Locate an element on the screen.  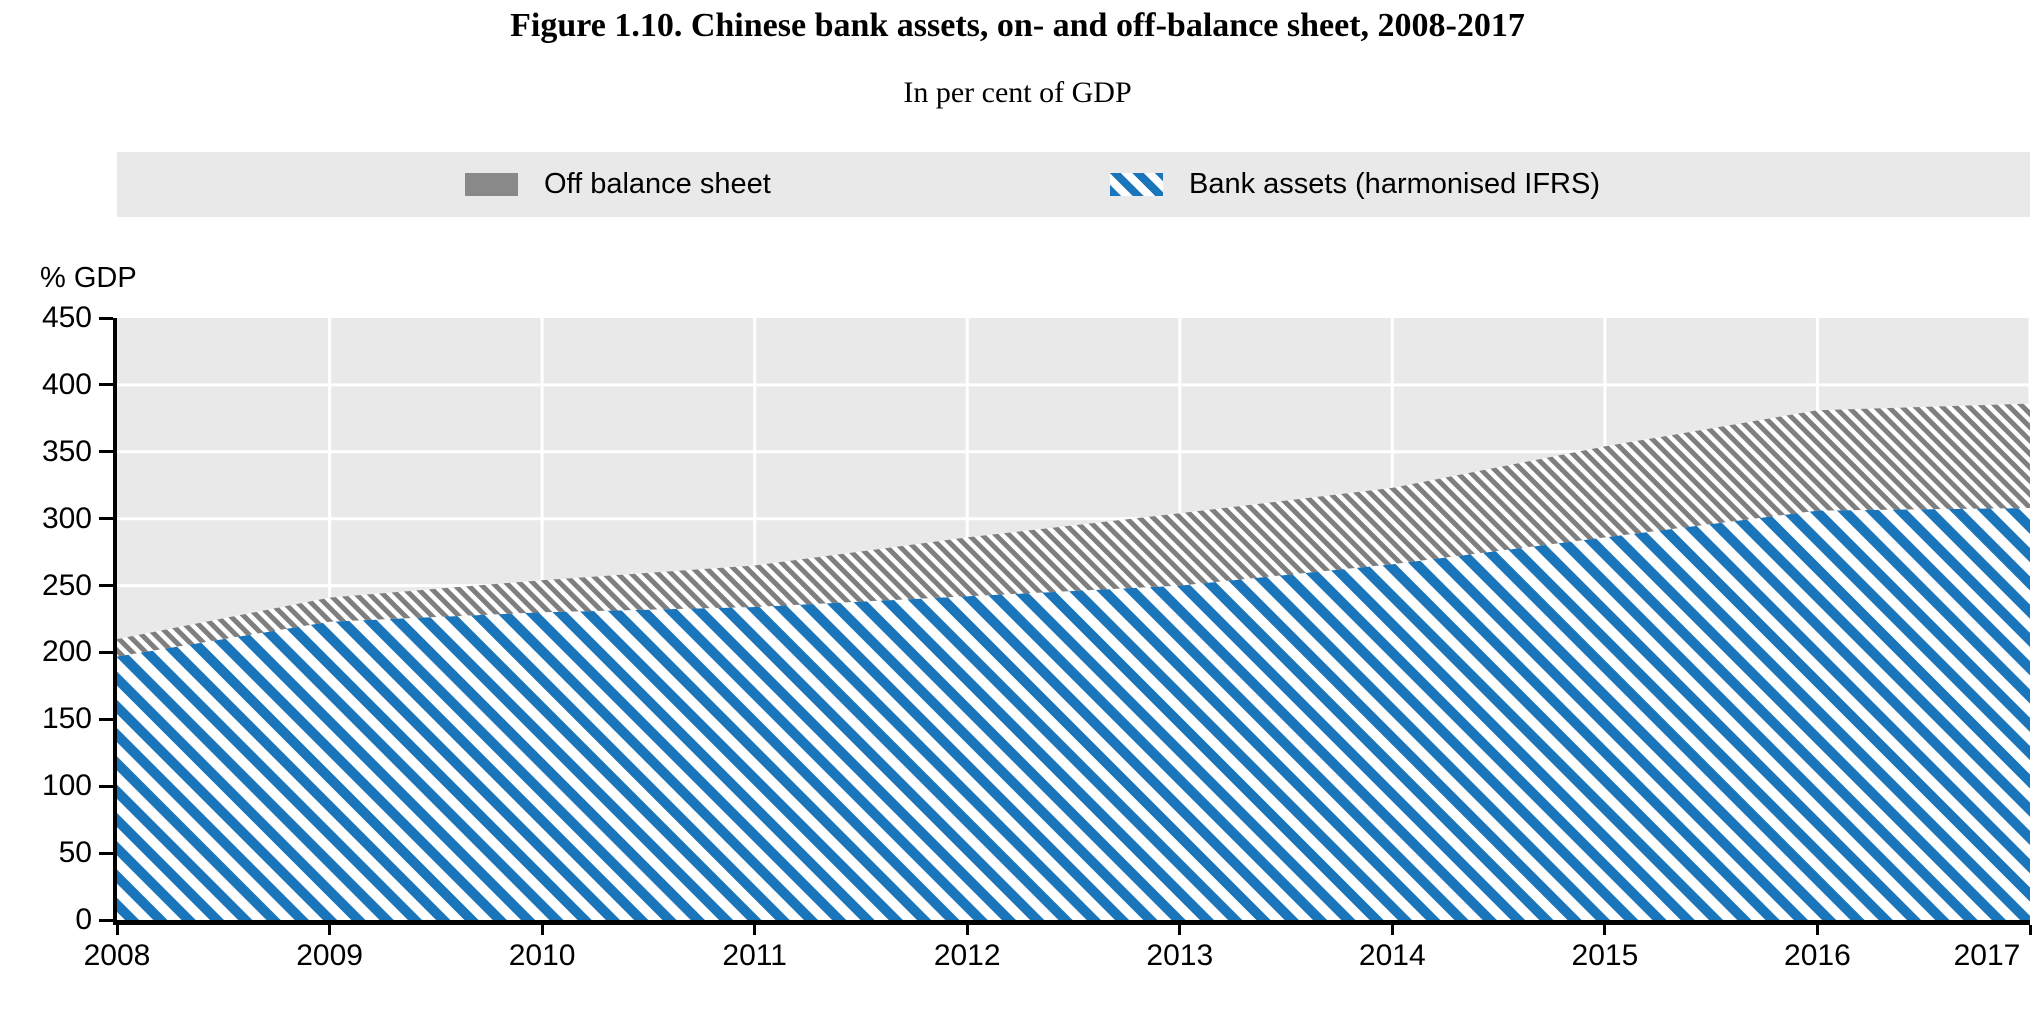
y-tick-label: 350 is located at coordinates (66, 451).